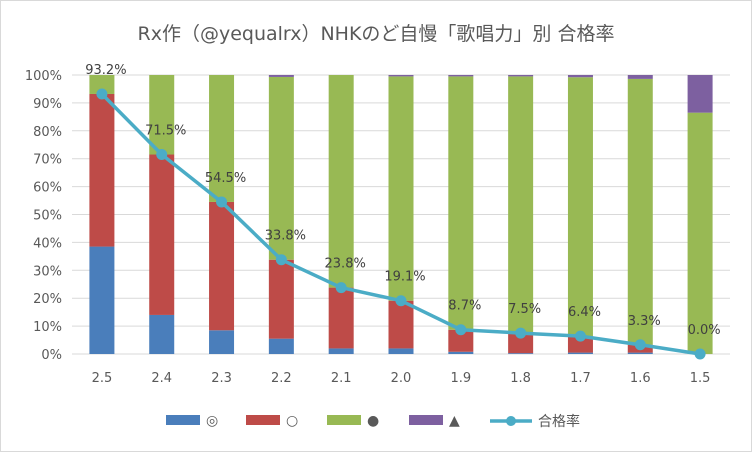  What do you see at coordinates (704, 330) in the screenshot?
I see `data-label: 0.0%` at bounding box center [704, 330].